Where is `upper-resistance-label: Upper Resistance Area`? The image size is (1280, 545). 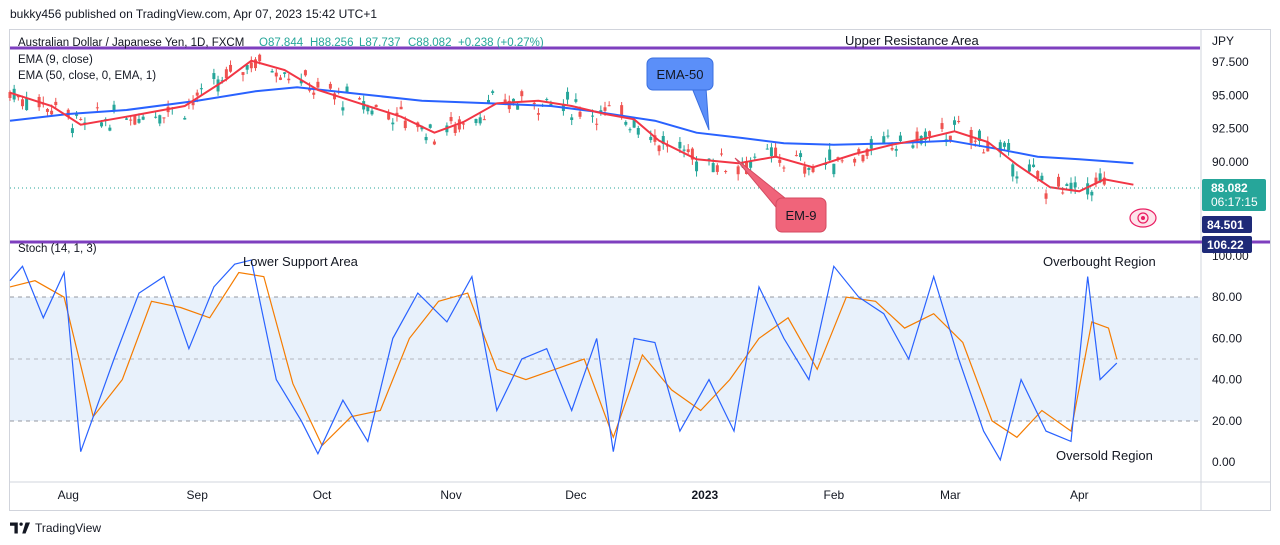
upper-resistance-label: Upper Resistance Area is located at coordinates (912, 40).